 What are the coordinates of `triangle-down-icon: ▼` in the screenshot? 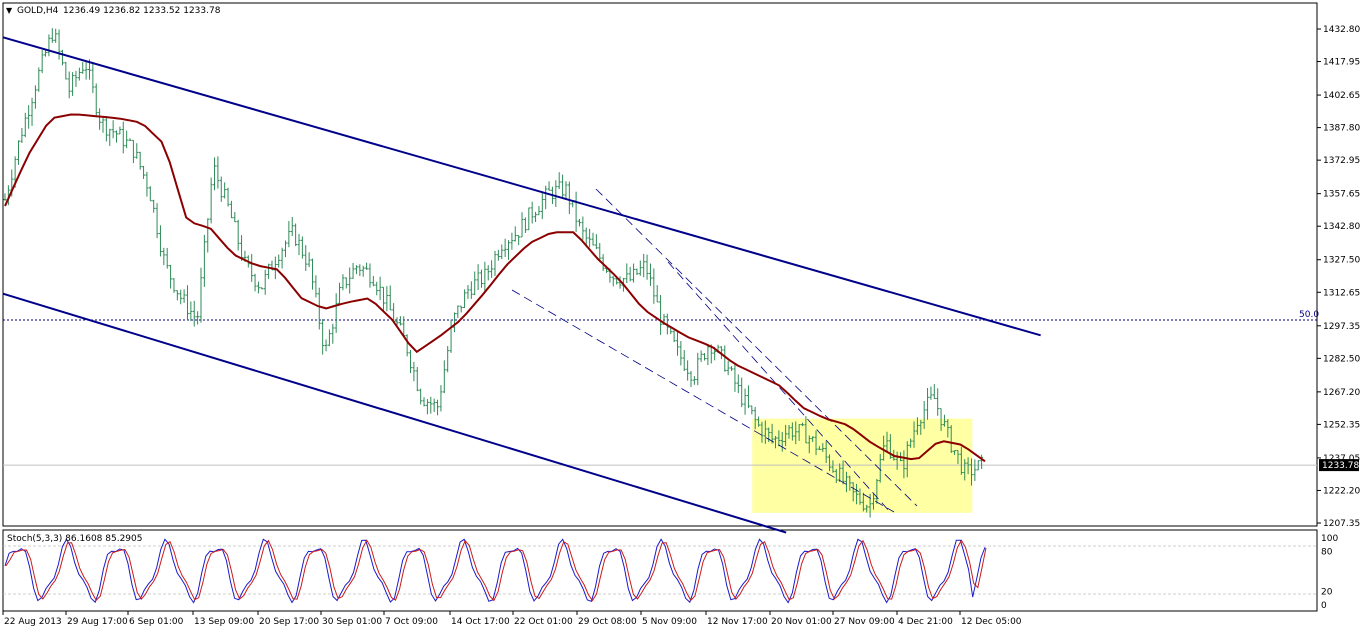 It's located at (9, 10).